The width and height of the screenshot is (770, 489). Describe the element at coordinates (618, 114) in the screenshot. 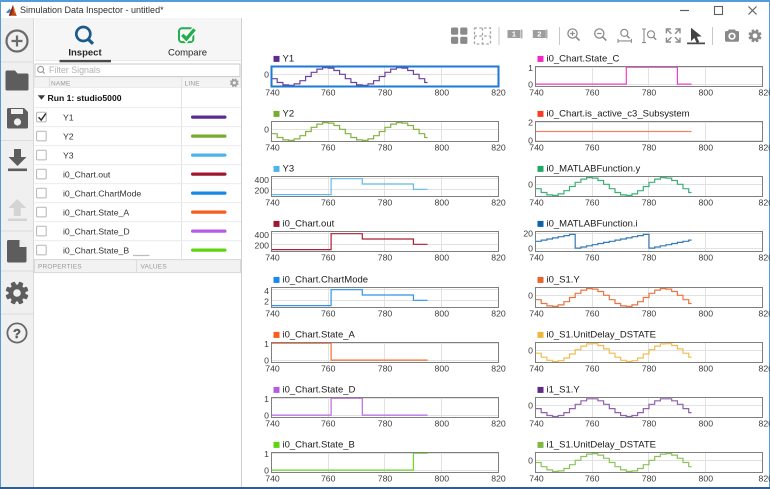

I see `svg-text:i0_Chart.is_active_c3_Subsyste: i0_Chart.is_active_c3_Subsystem` at that location.